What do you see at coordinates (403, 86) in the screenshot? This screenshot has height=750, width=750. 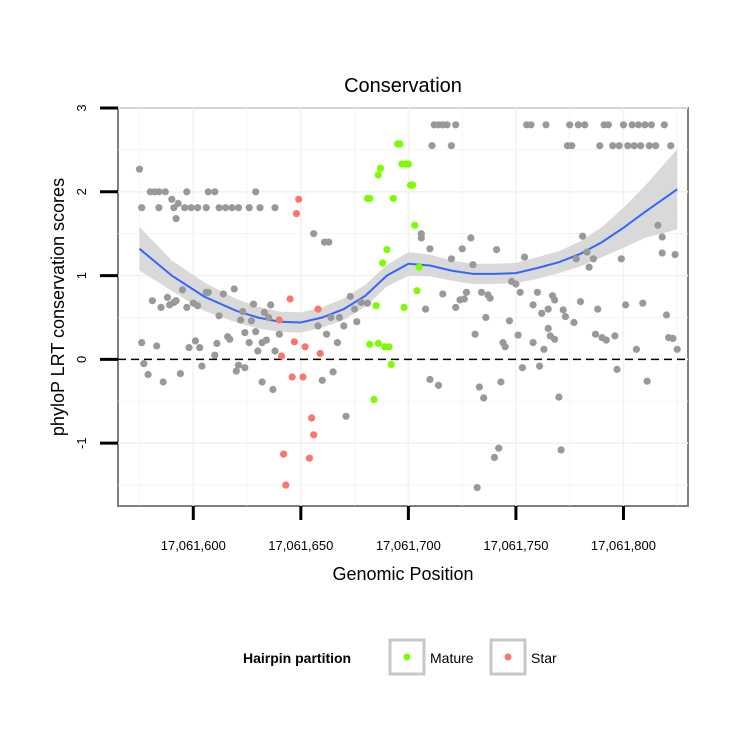 I see `chart-title: Conservation` at bounding box center [403, 86].